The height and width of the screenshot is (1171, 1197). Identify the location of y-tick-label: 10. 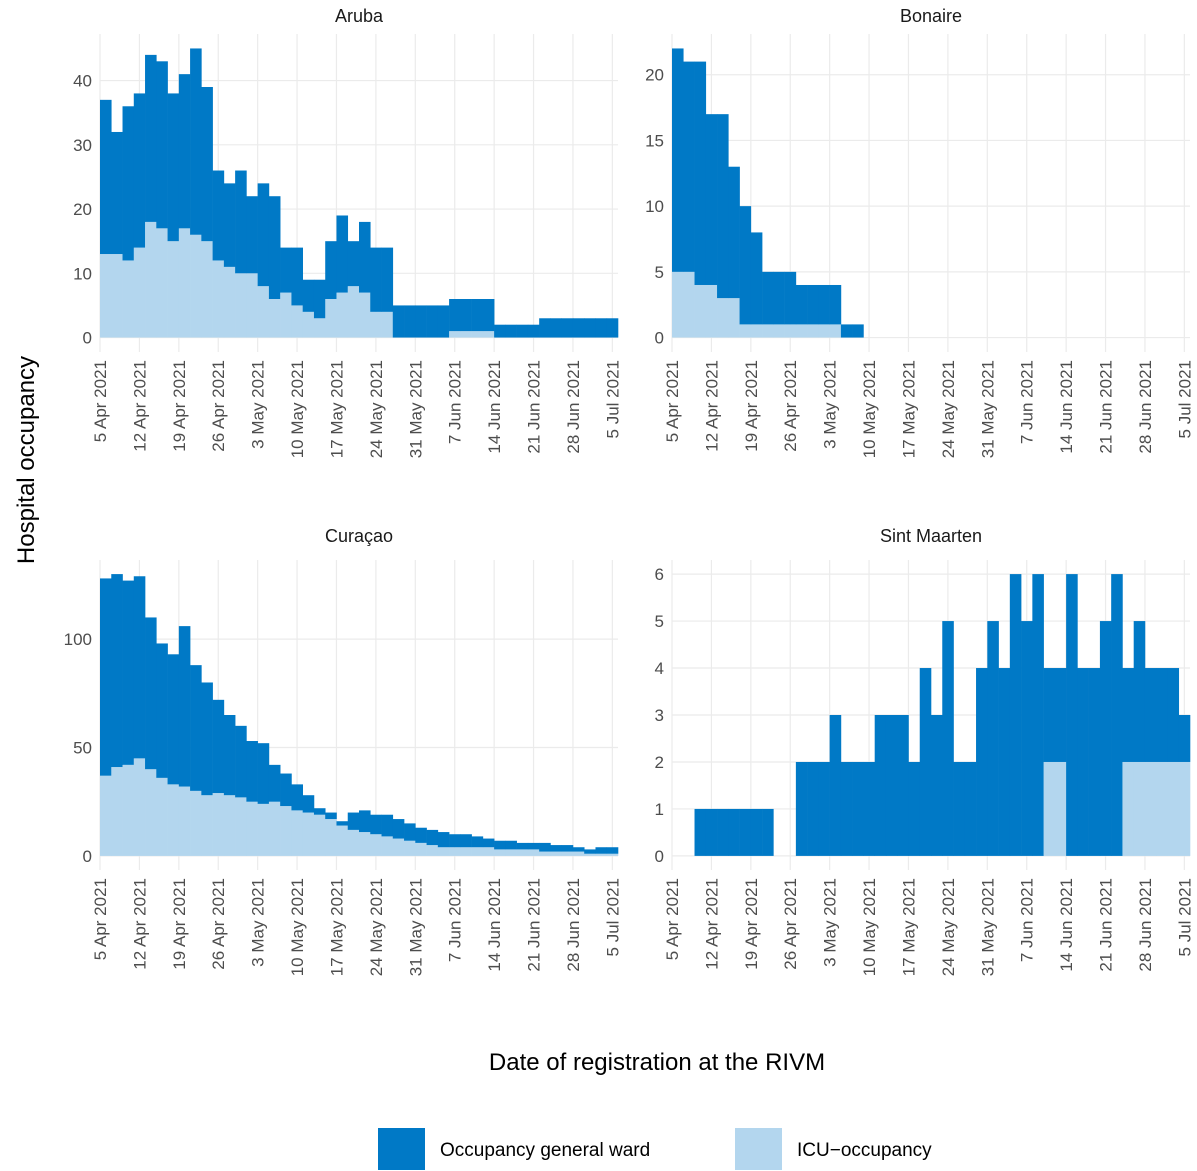
(654, 206).